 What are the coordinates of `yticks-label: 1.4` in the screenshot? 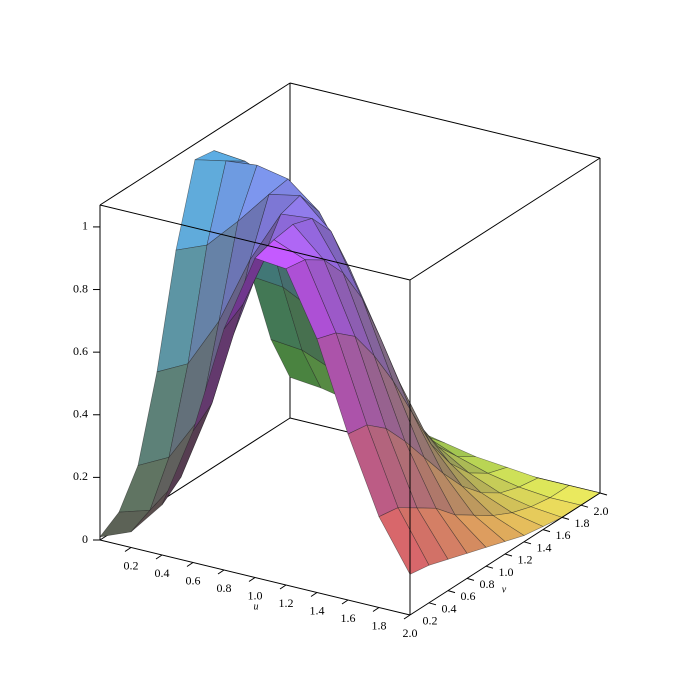 It's located at (544, 547).